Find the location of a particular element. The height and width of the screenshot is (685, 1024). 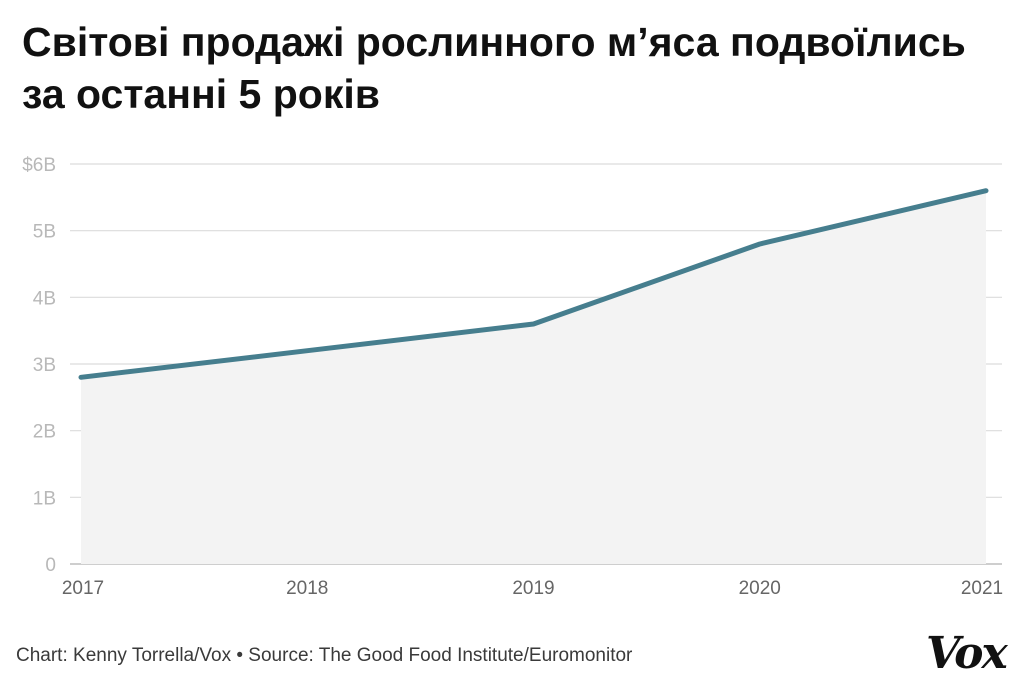

x-tick-label: 2019 is located at coordinates (533, 588).